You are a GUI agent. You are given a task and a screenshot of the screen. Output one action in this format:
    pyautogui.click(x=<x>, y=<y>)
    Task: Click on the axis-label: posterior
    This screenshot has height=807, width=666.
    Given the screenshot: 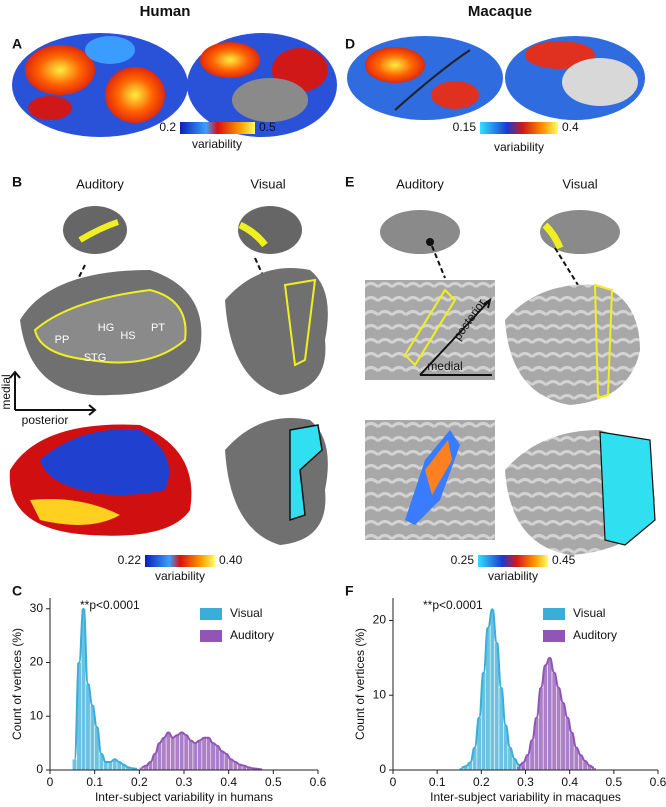 What is the action you would take?
    pyautogui.click(x=45, y=420)
    